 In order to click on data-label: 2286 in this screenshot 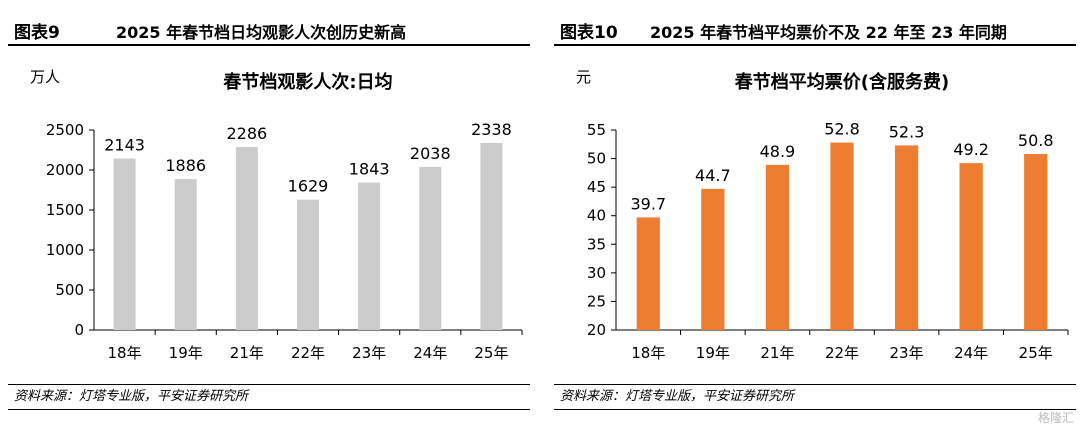, I will do `click(246, 133)`.